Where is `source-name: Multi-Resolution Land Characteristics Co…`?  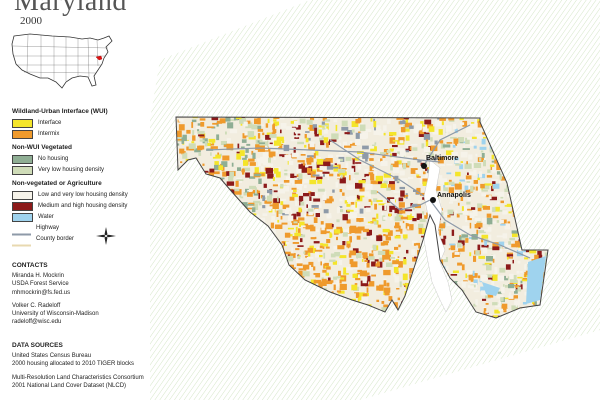 source-name: Multi-Resolution Land Characteristics Co… is located at coordinates (78, 377).